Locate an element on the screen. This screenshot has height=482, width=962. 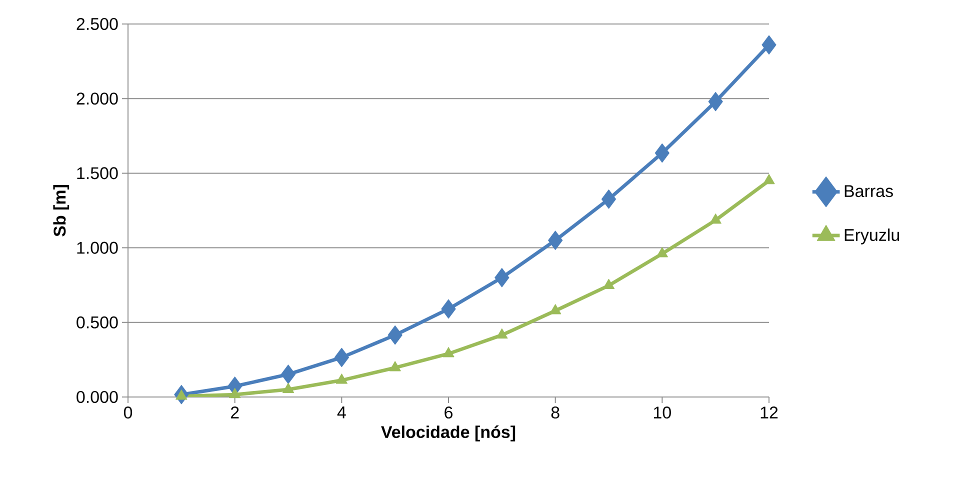
y-axis-title: Sb [m] is located at coordinates (61, 210).